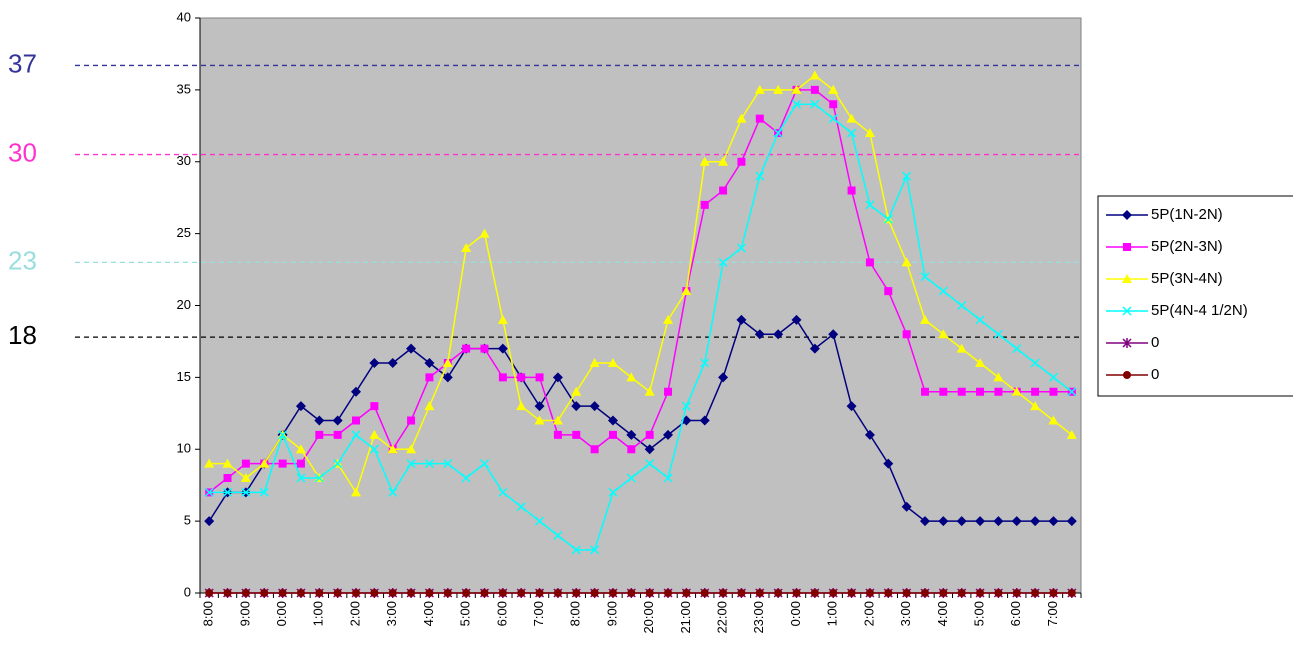 Image resolution: width=1293 pixels, height=645 pixels. What do you see at coordinates (391, 613) in the screenshot?
I see `x-tick-label: 3:00` at bounding box center [391, 613].